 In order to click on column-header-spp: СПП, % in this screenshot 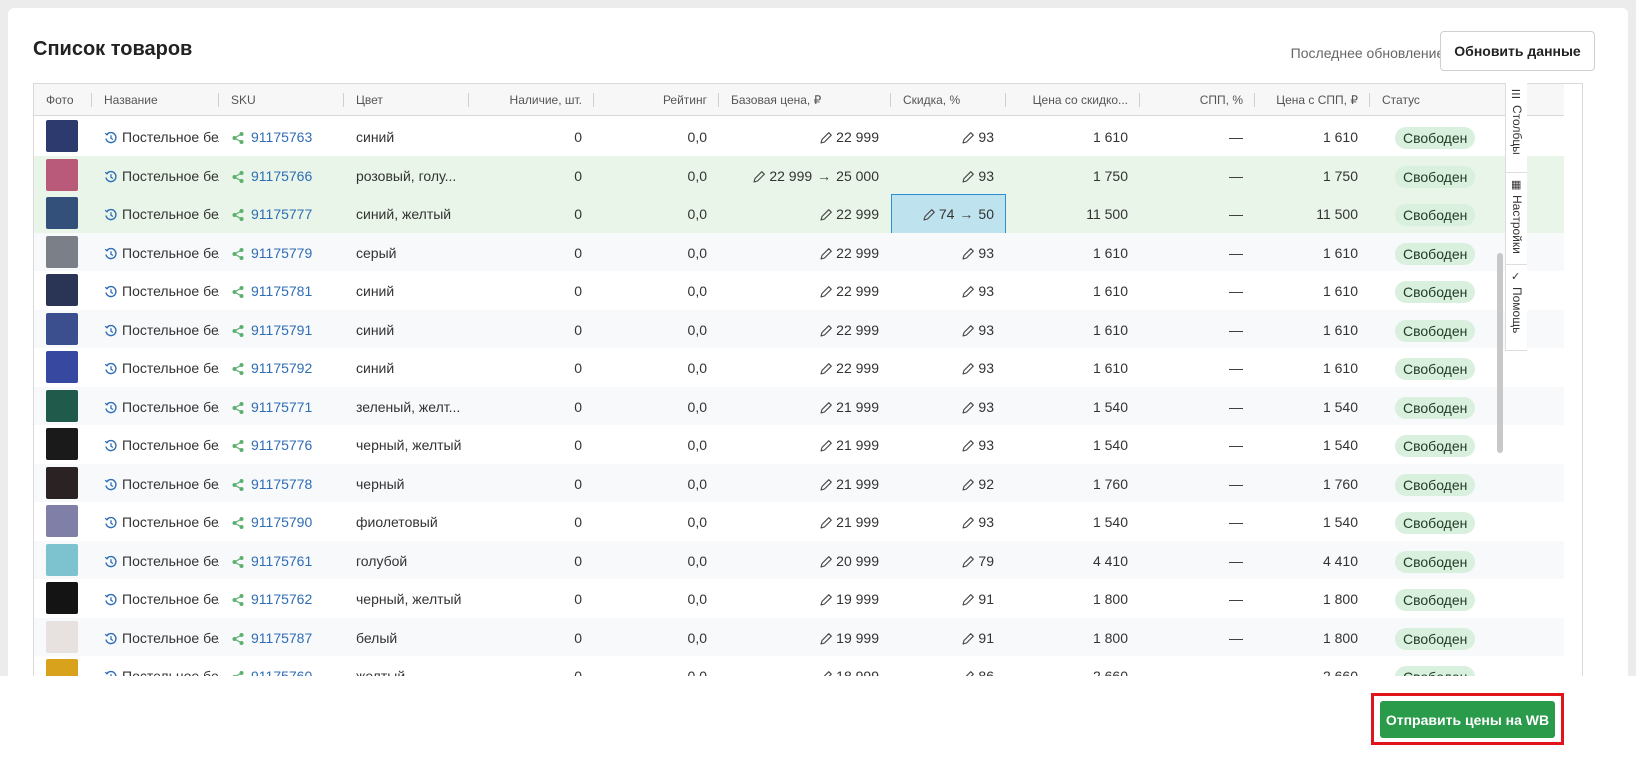, I will do `click(1197, 100)`.